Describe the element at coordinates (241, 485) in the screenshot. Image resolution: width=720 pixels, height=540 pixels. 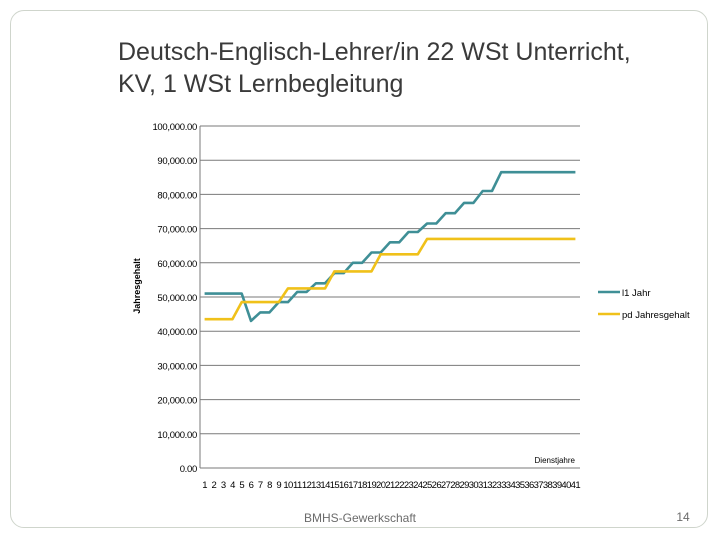
I see `x-tick-label: 5` at that location.